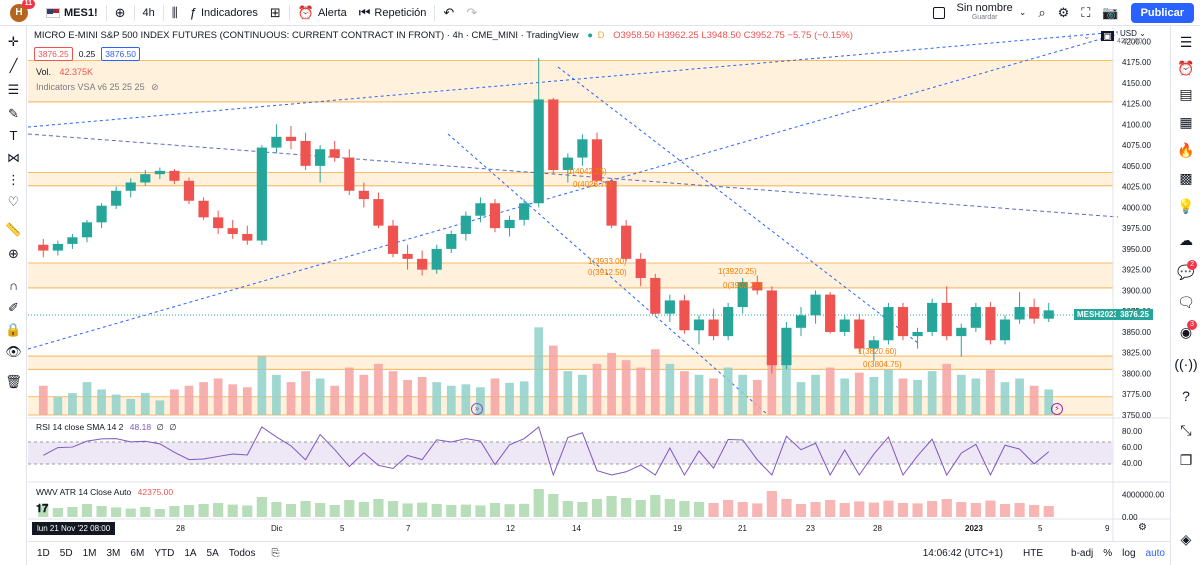 This screenshot has width=1200, height=565. Describe the element at coordinates (1085, 13) in the screenshot. I see `fullscreen-button: ⛶` at that location.